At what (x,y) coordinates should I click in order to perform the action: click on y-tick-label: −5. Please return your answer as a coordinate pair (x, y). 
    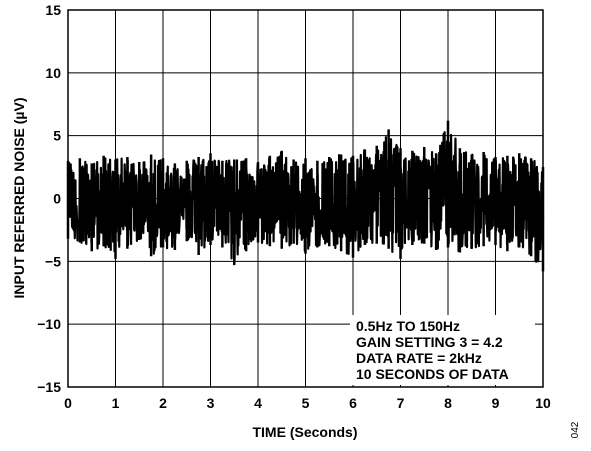
    Looking at the image, I should click on (53, 261).